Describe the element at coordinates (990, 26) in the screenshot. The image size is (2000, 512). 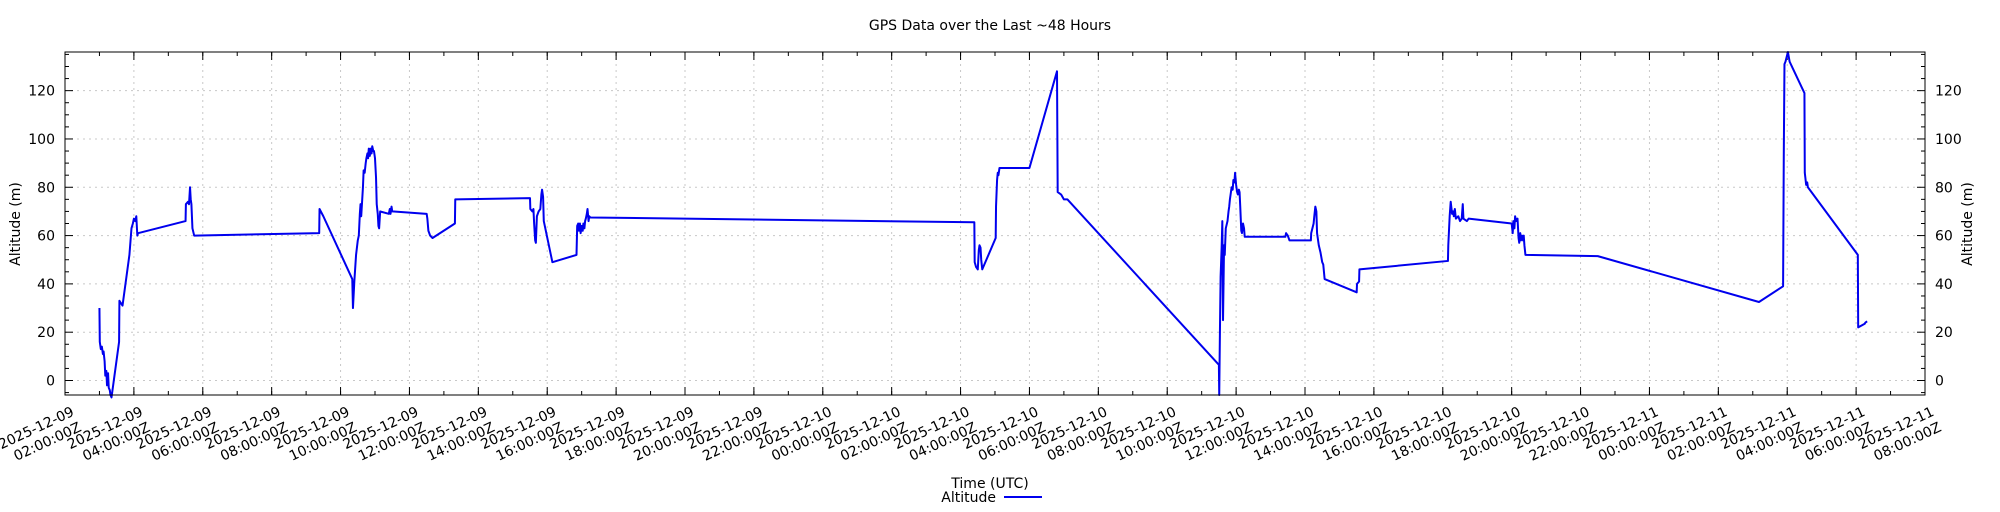
I see `chart-title: GPS Data over the Last ~48 Hours` at that location.